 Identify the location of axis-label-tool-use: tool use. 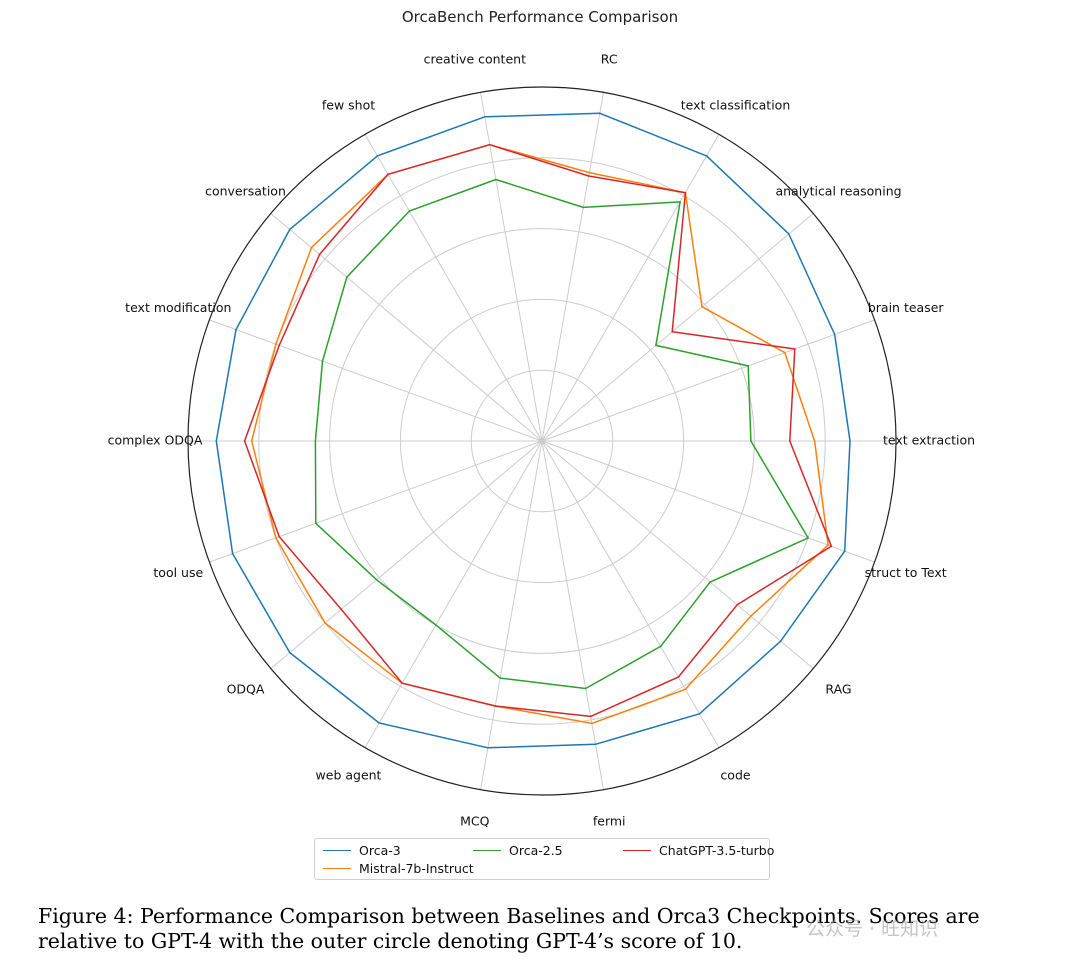
(178, 572).